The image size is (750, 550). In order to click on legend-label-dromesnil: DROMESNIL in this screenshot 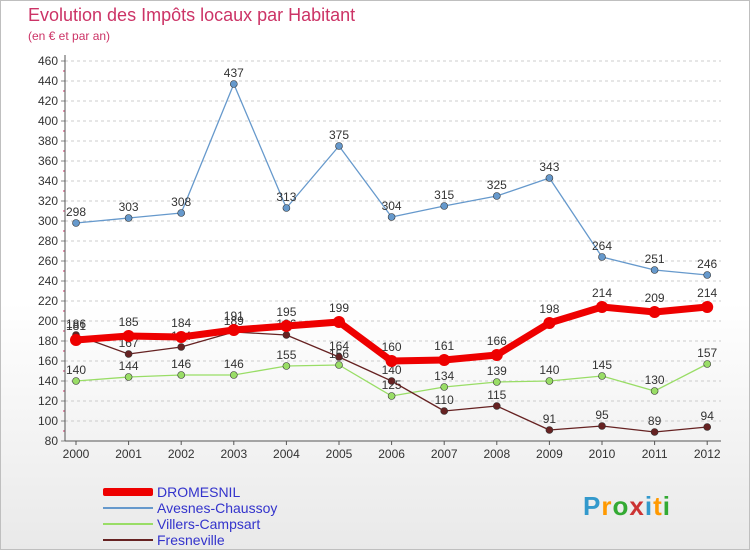, I will do `click(199, 492)`.